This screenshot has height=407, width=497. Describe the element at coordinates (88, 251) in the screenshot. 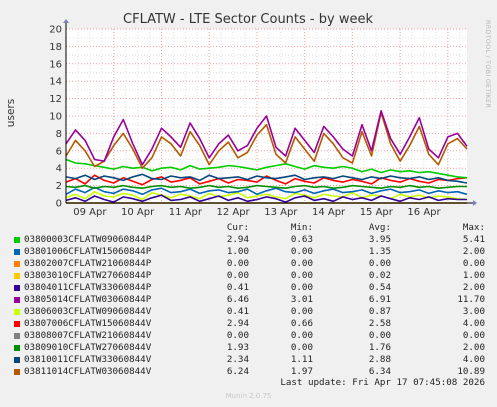

I see `legend-series-name: 03801006CFLATW15060844P` at that location.